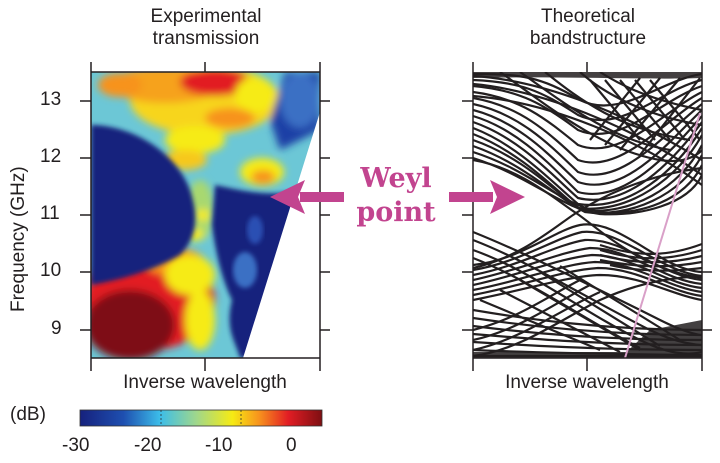 The height and width of the screenshot is (463, 720). Describe the element at coordinates (219, 445) in the screenshot. I see `colorbar-tick-minus10: -10` at that location.